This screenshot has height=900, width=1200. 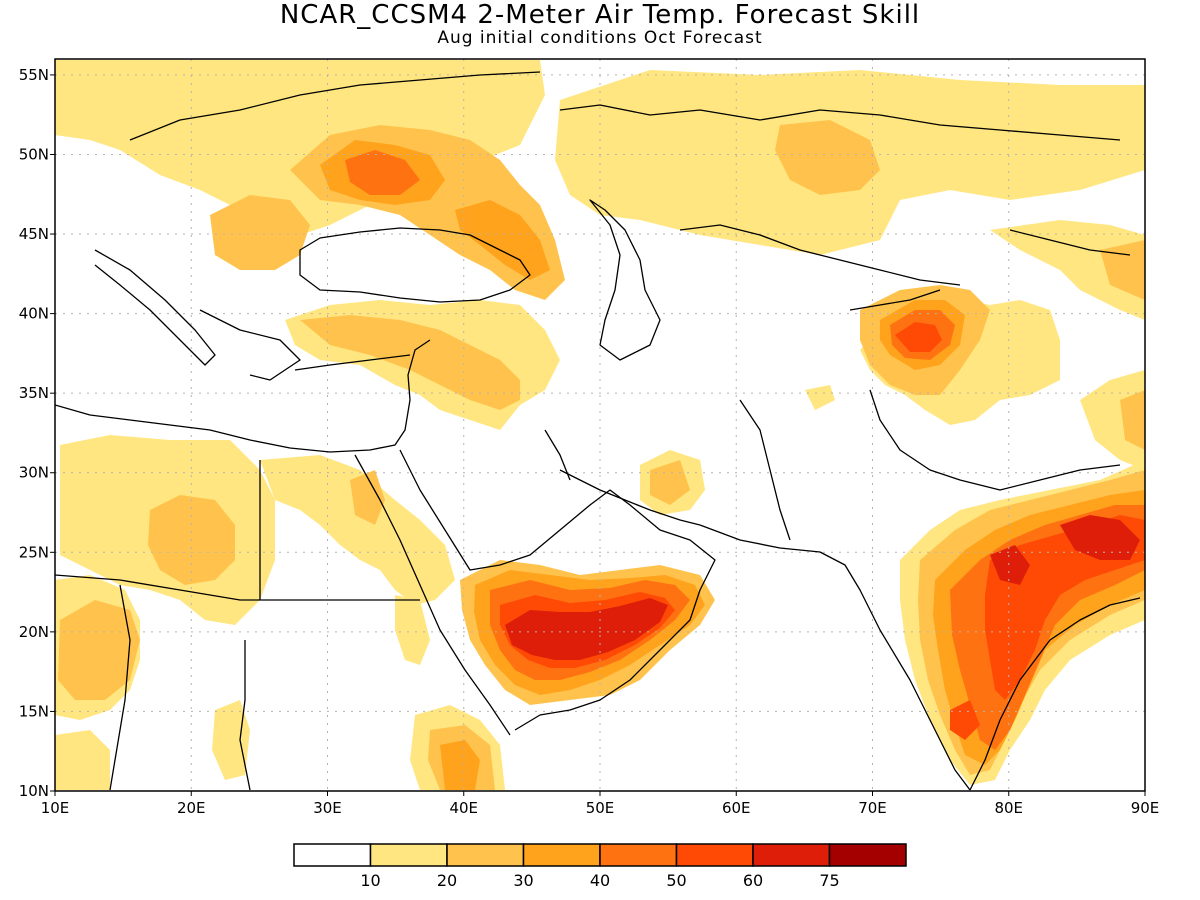 What do you see at coordinates (34, 473) in the screenshot?
I see `lat-tick-label: 30N` at bounding box center [34, 473].